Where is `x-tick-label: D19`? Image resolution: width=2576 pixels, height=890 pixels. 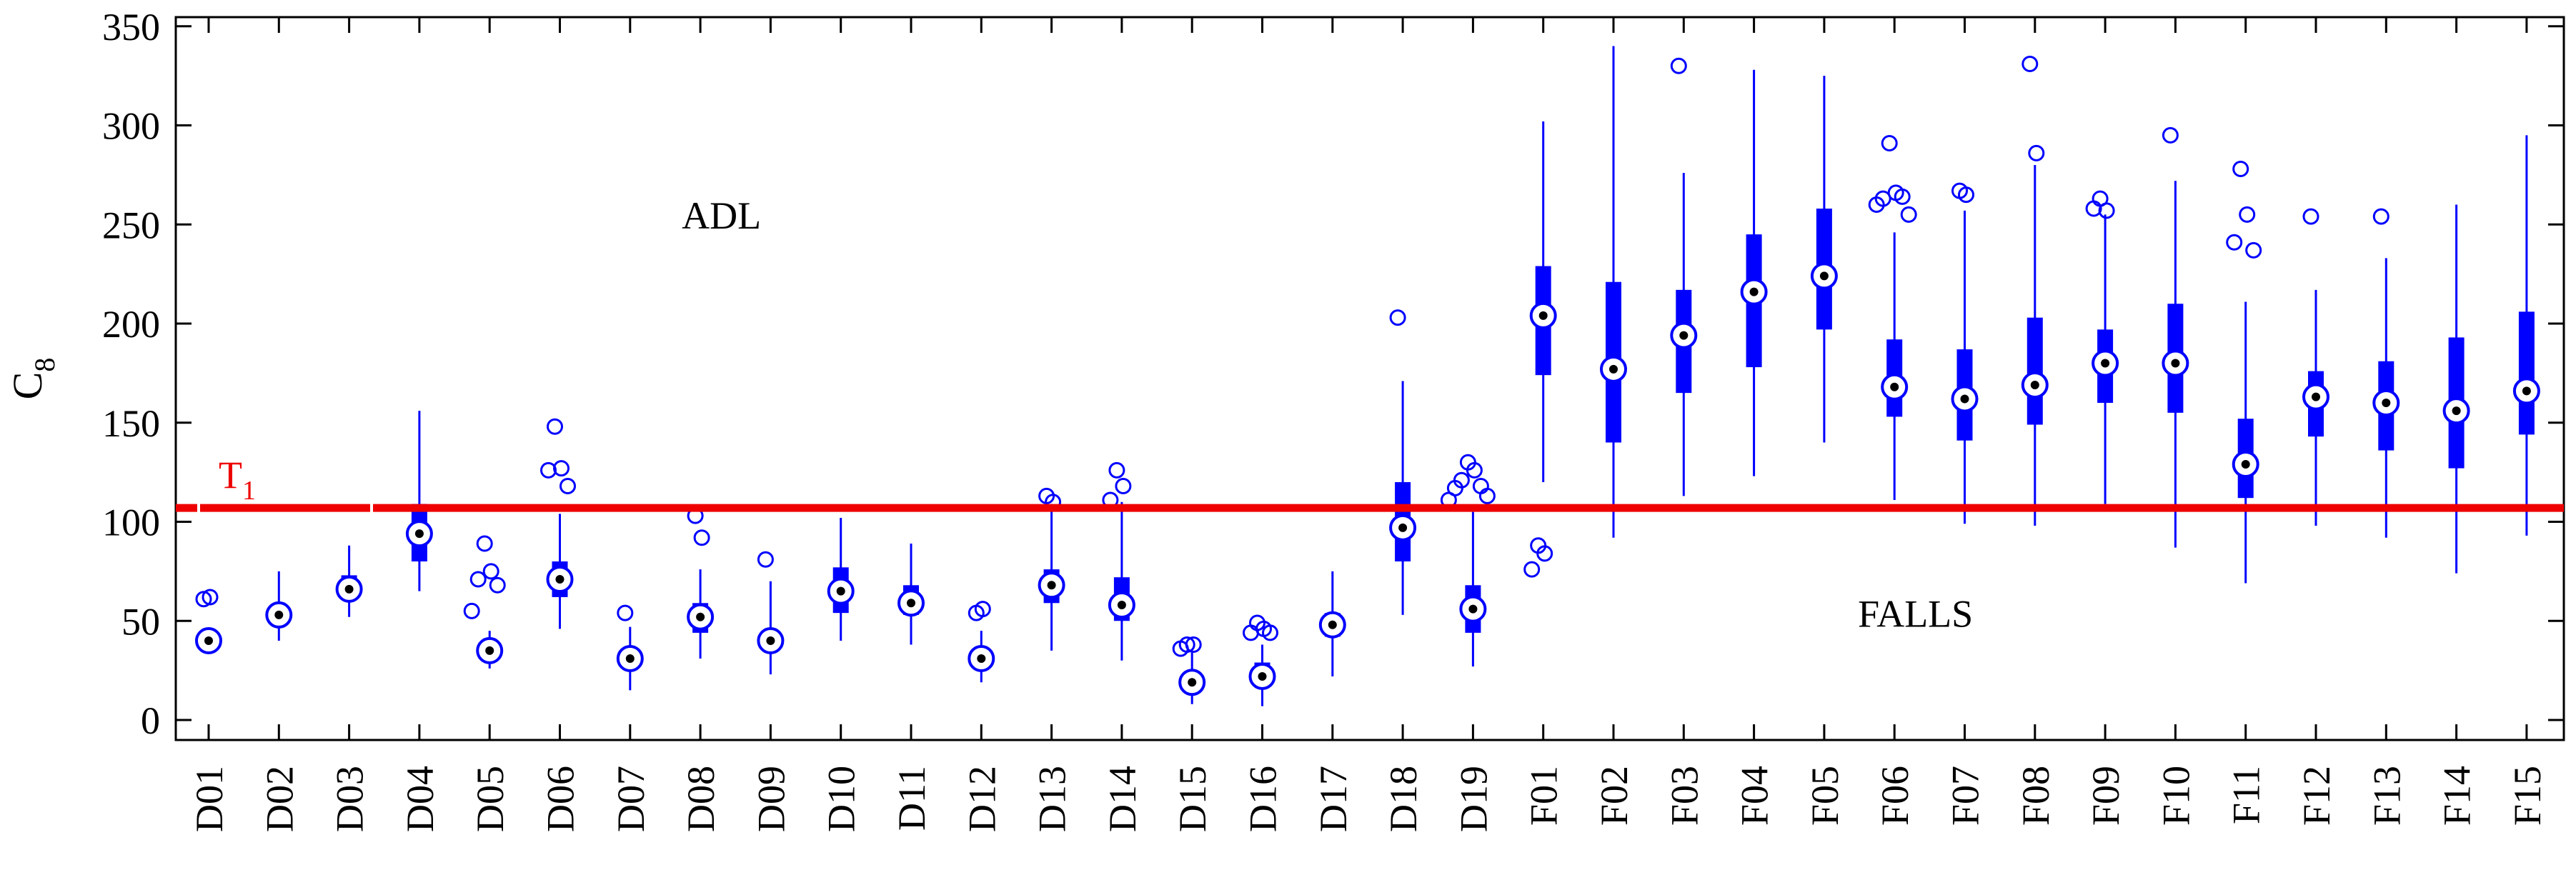
x-tick-label: D19 is located at coordinates (1473, 799).